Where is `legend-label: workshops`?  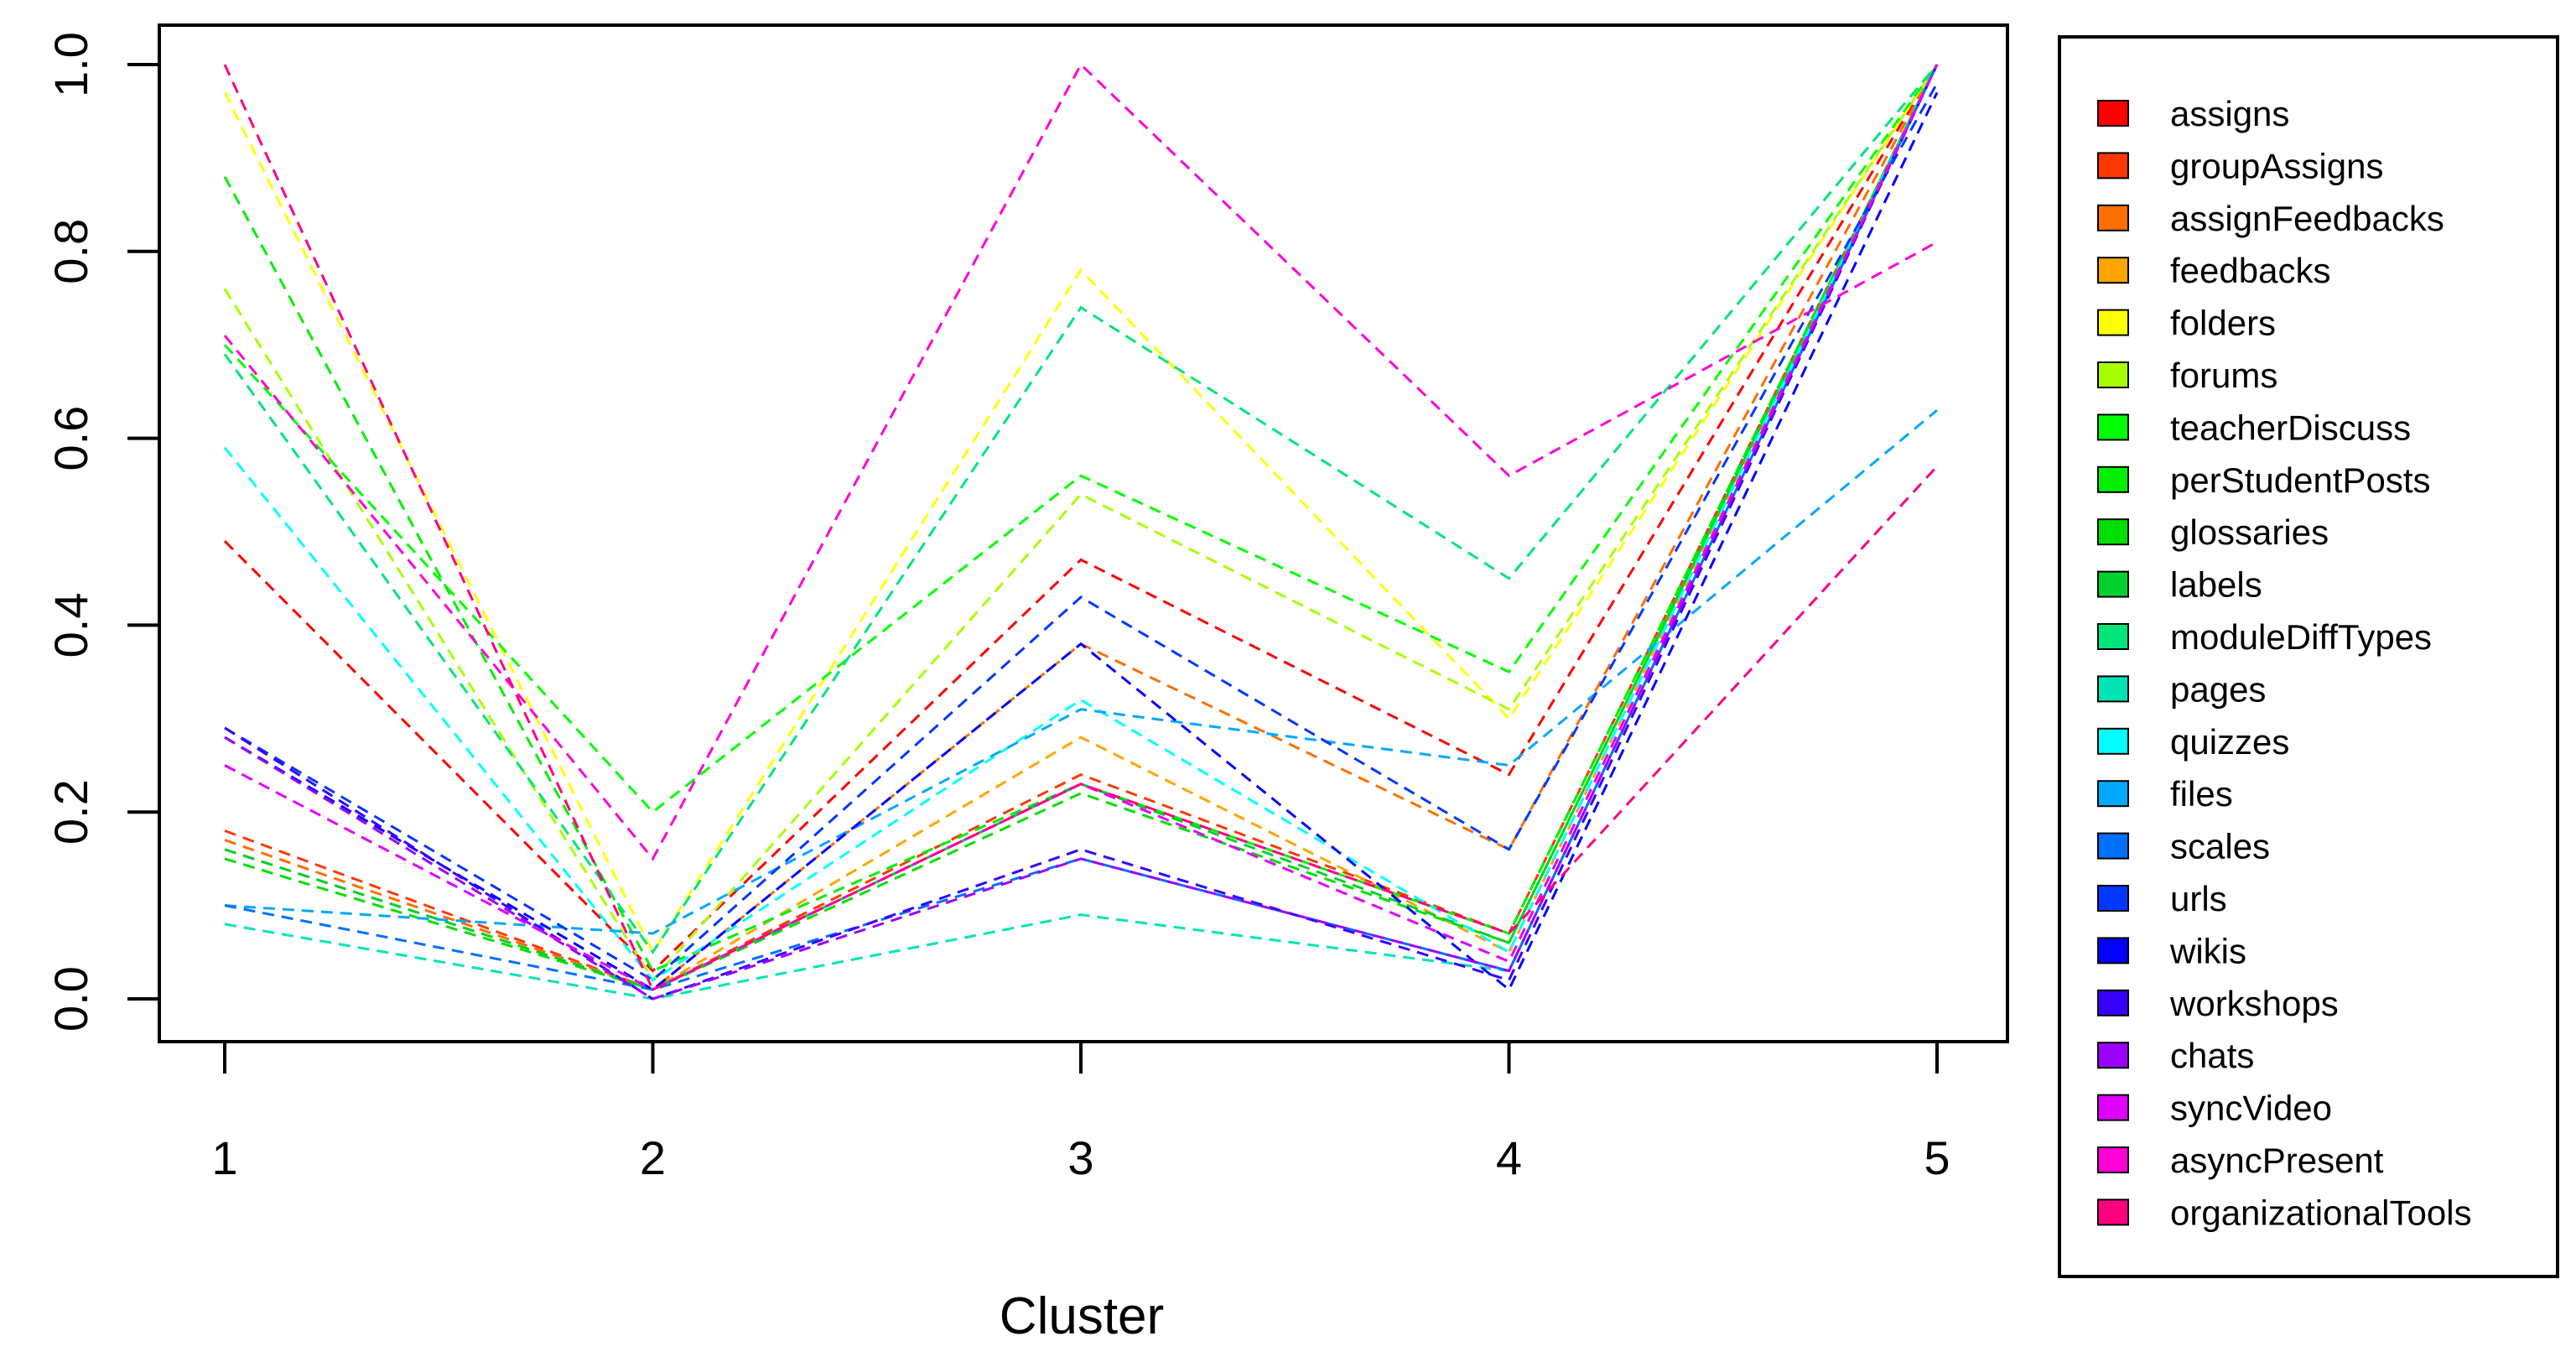 legend-label: workshops is located at coordinates (2254, 1003).